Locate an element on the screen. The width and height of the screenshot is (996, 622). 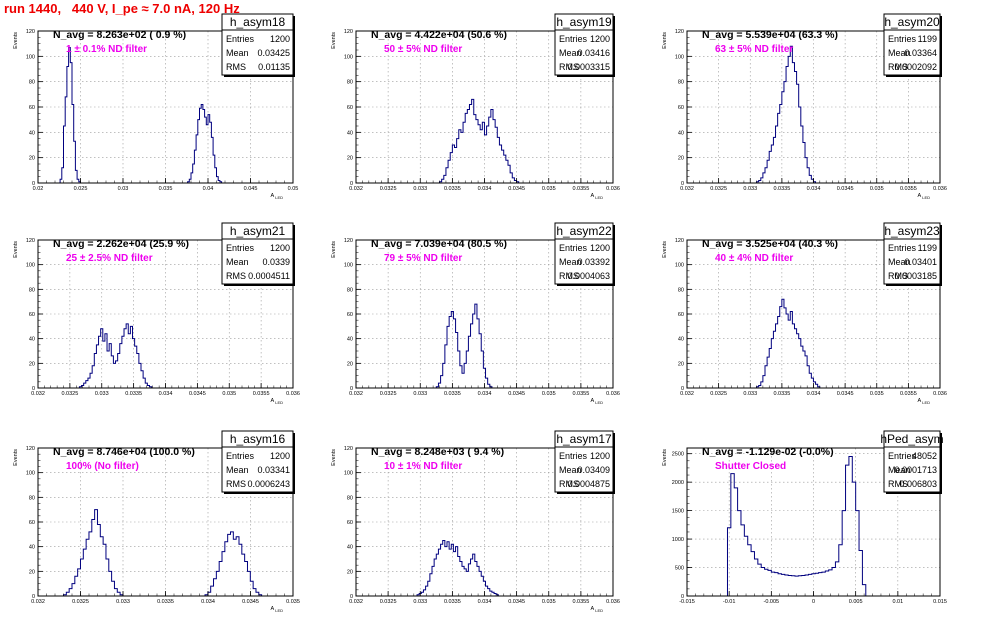
filter-annotation: 40 ± 4% ND filter is located at coordinates (754, 258).